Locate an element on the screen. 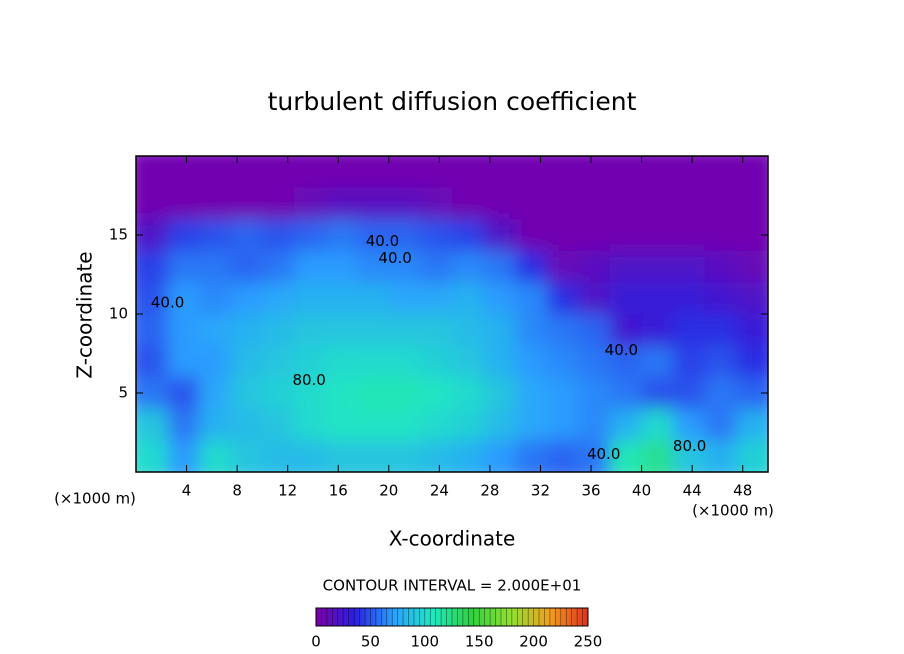  x-tick-label: 12 is located at coordinates (287, 491).